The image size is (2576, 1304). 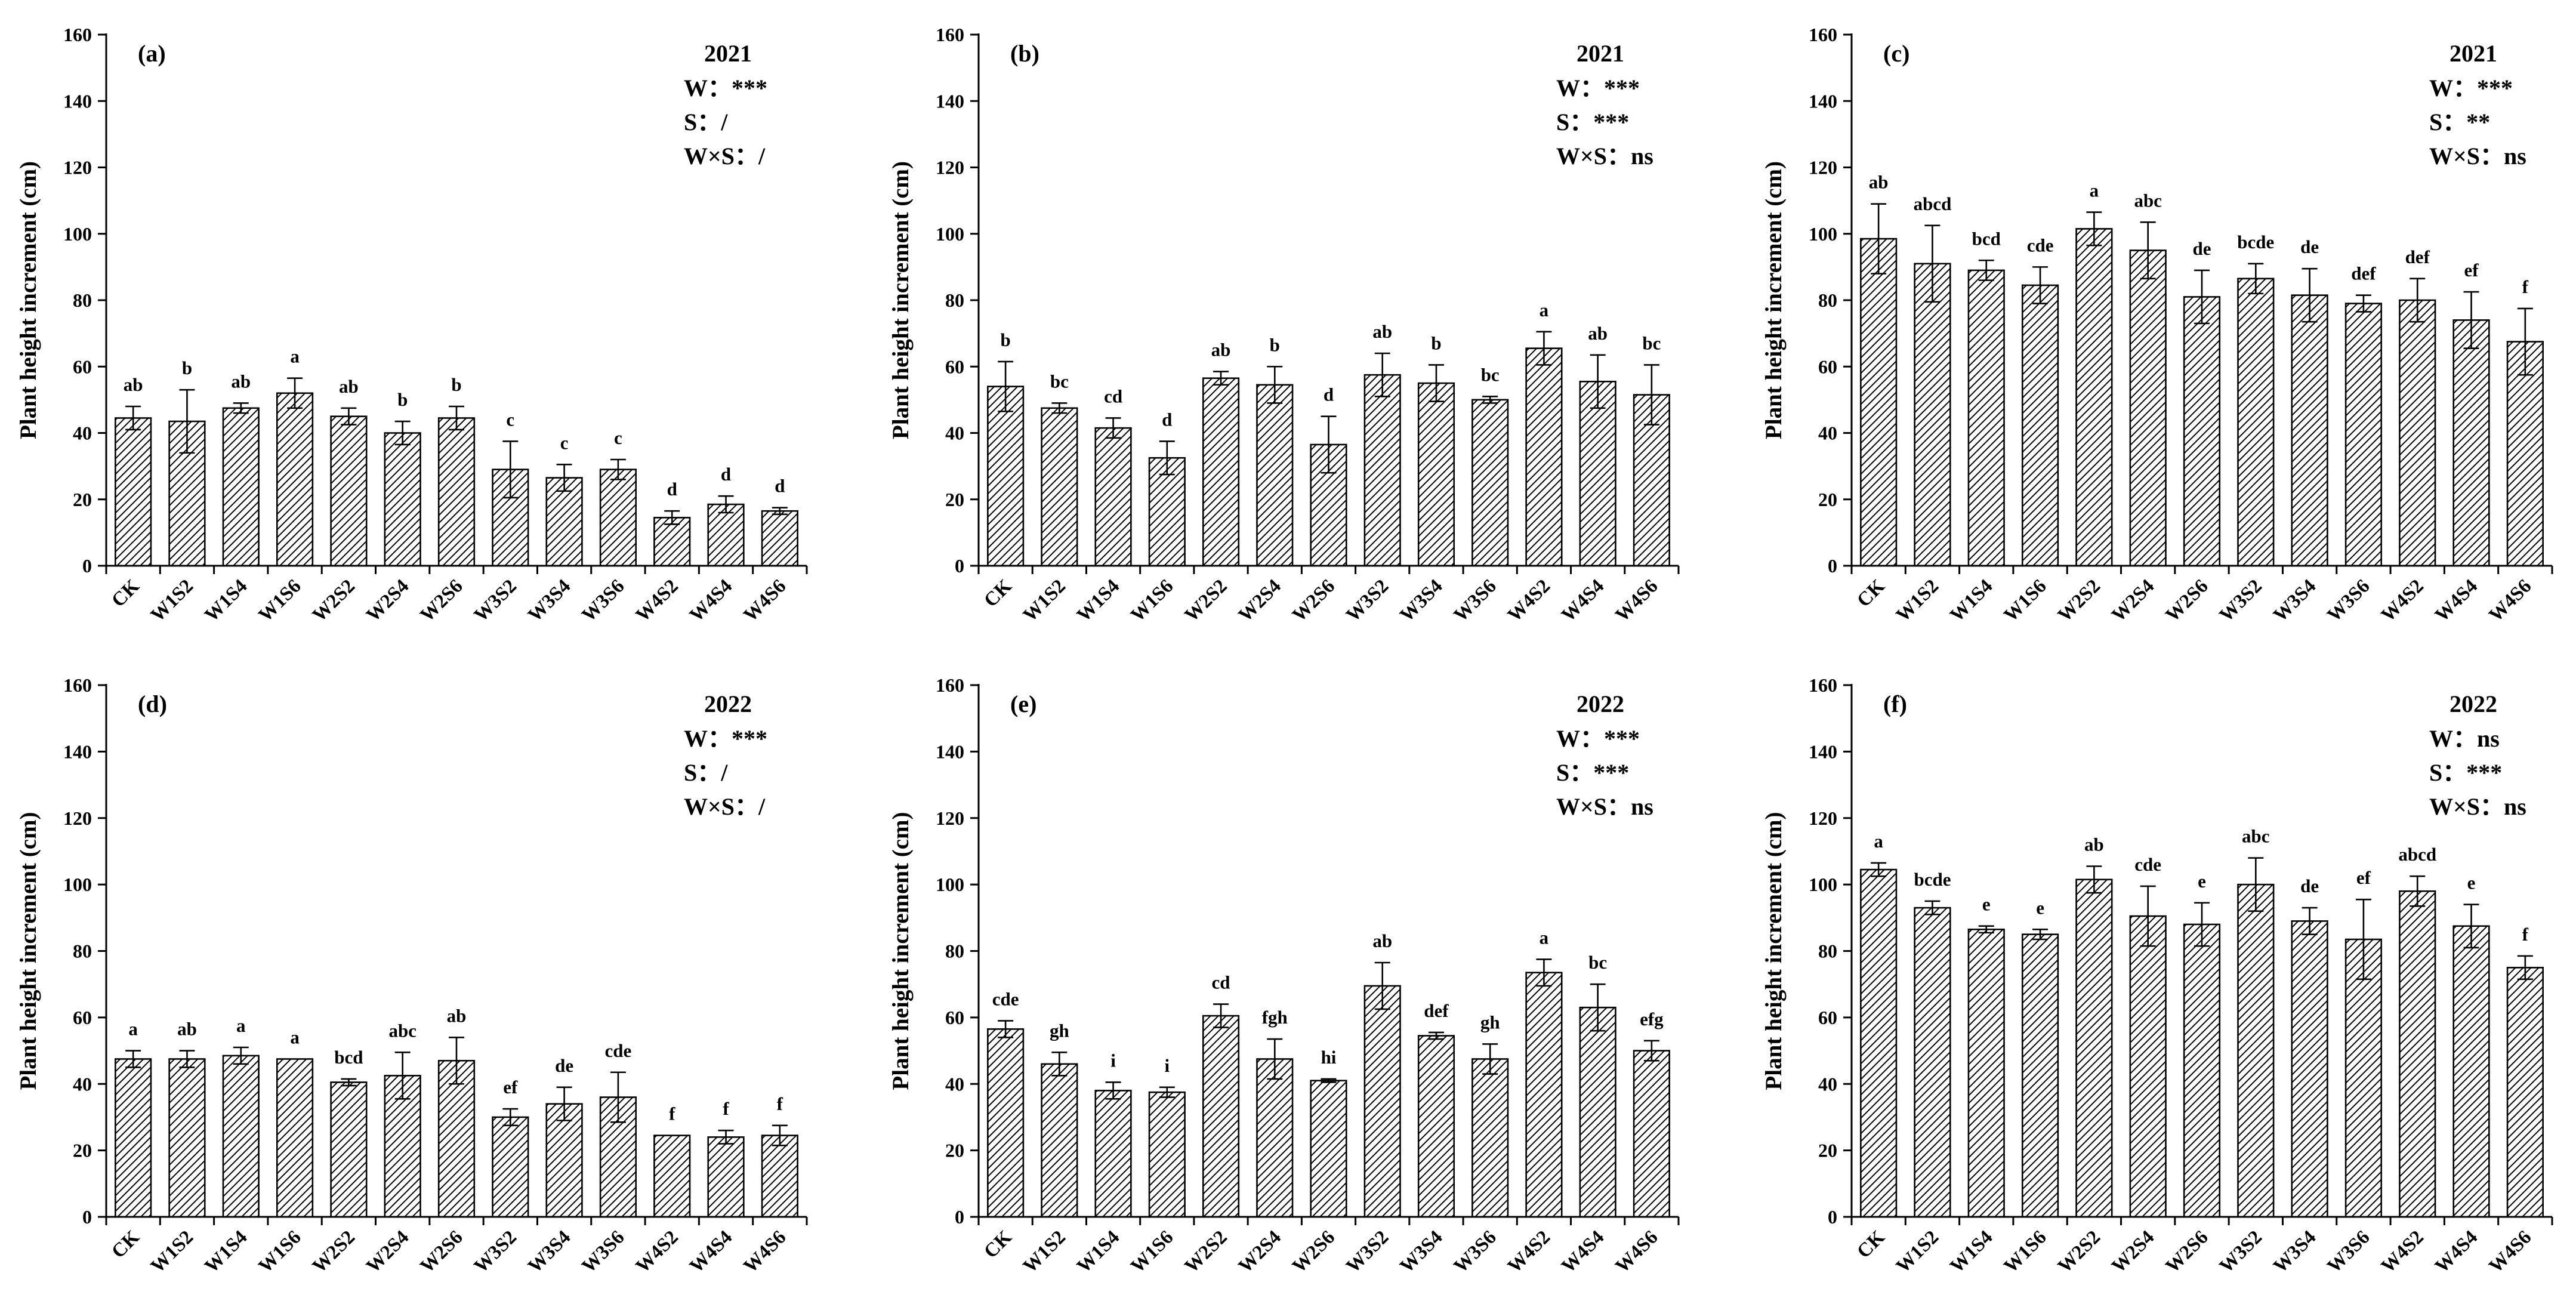 I want to click on y-tick-label: 160, so click(x=1823, y=35).